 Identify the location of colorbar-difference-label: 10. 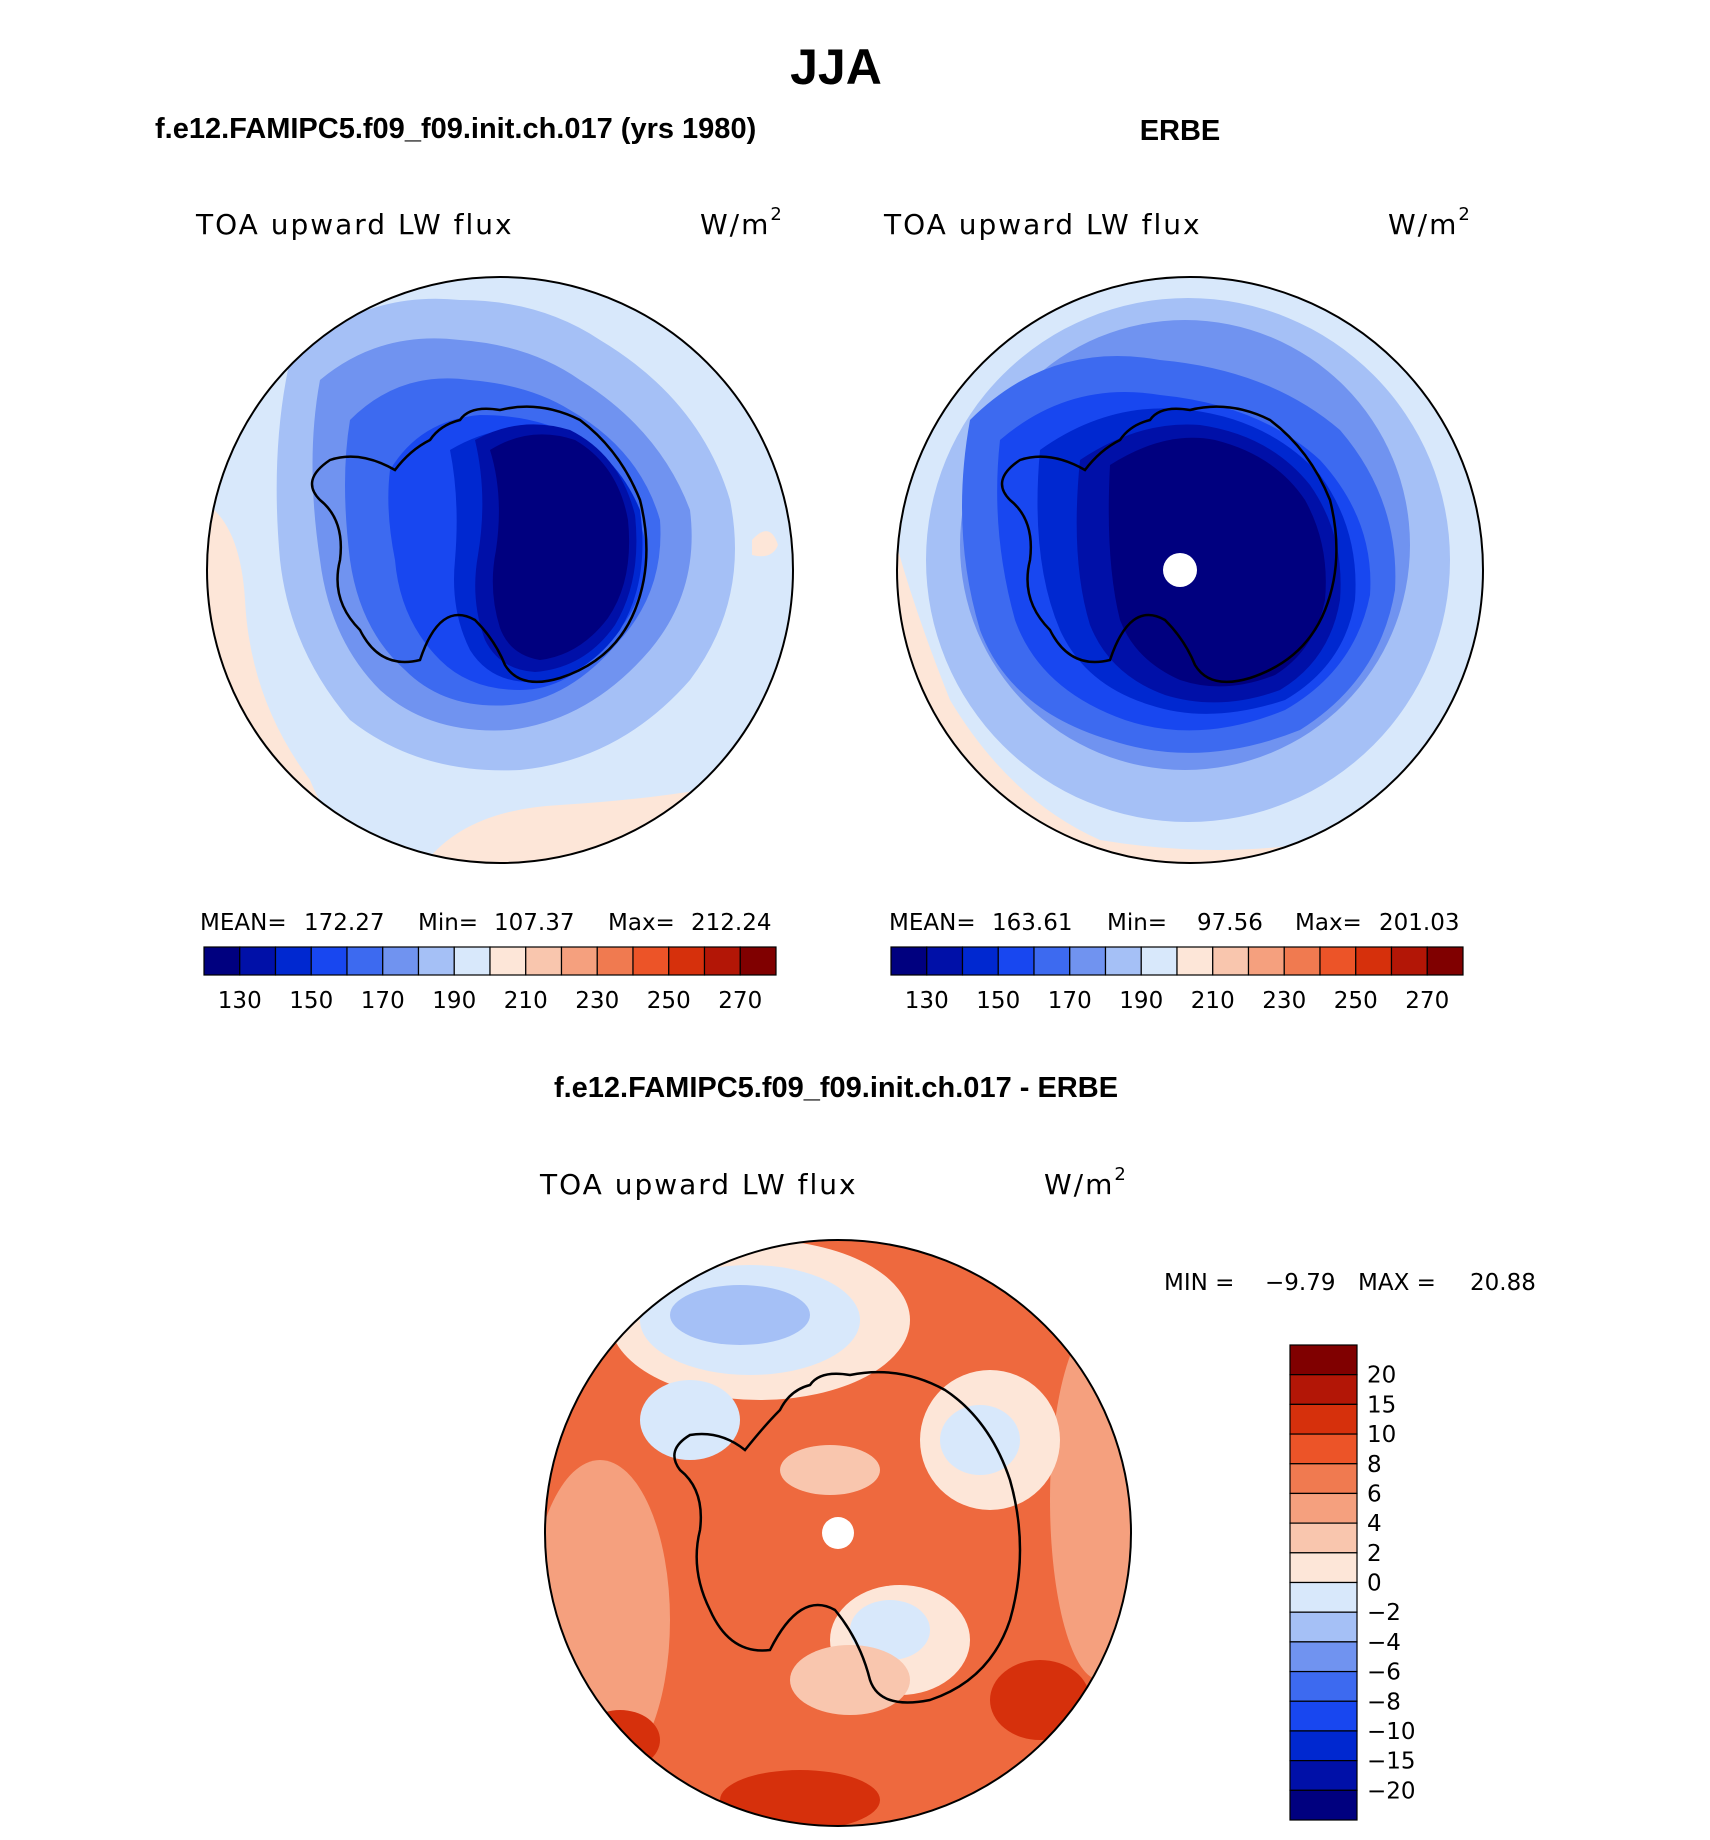
(1381, 1435).